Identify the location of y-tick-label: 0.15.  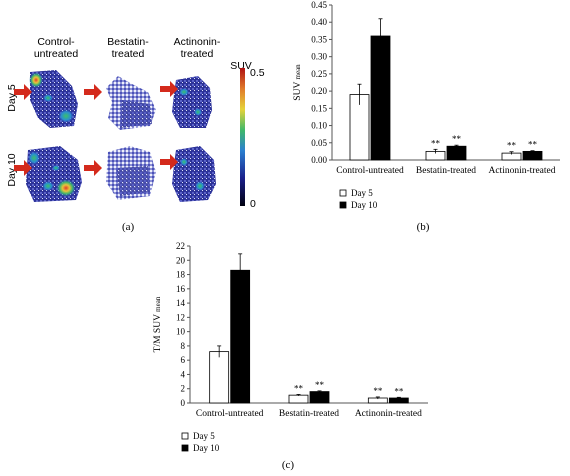
(319, 108).